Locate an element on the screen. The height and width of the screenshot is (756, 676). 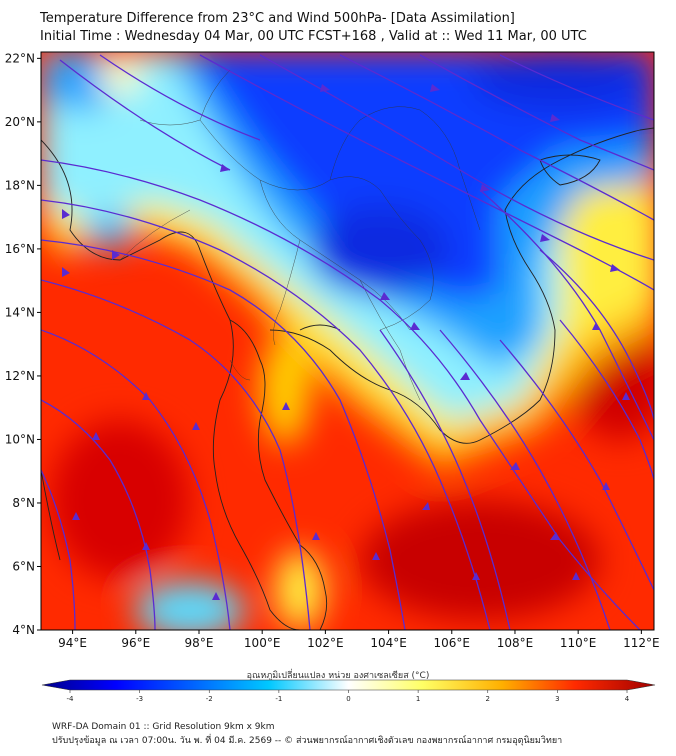
lat-label: 18°N is located at coordinates (20, 185).